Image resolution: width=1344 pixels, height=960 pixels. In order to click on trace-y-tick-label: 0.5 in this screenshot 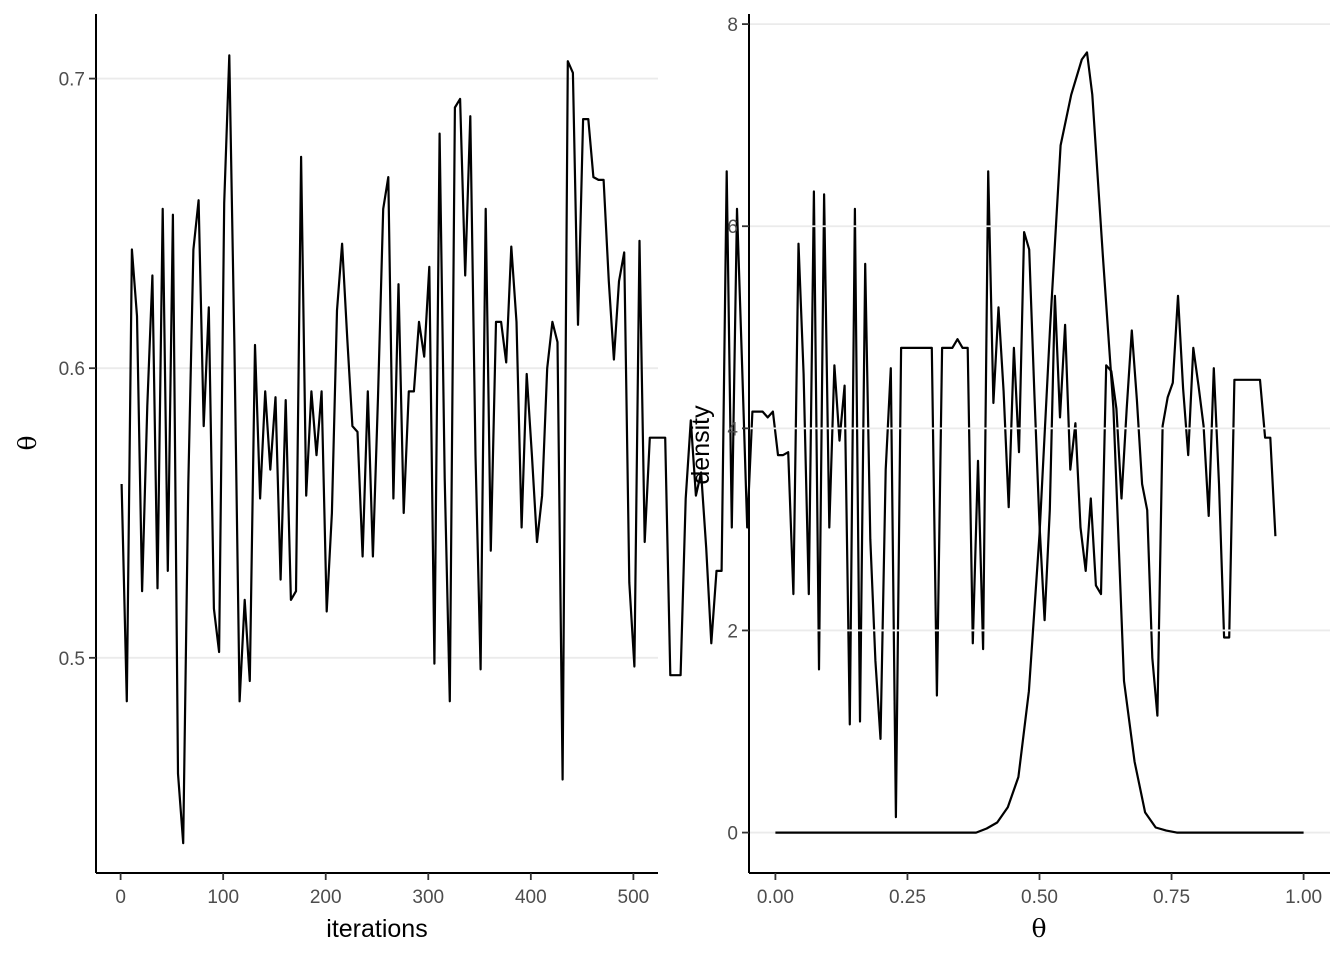, I will do `click(72, 659)`.